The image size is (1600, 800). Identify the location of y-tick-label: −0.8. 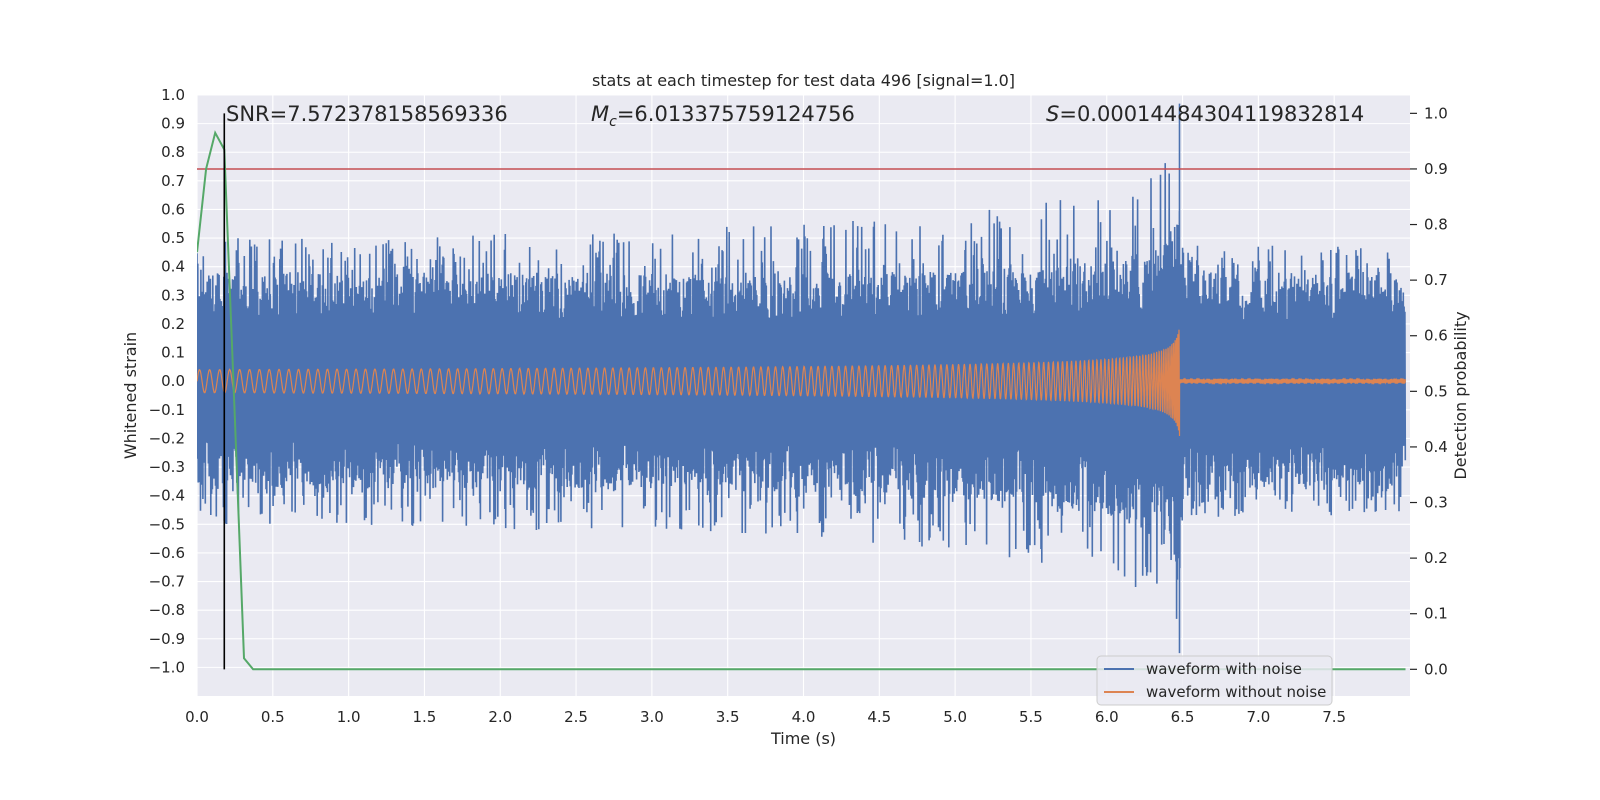
(167, 610).